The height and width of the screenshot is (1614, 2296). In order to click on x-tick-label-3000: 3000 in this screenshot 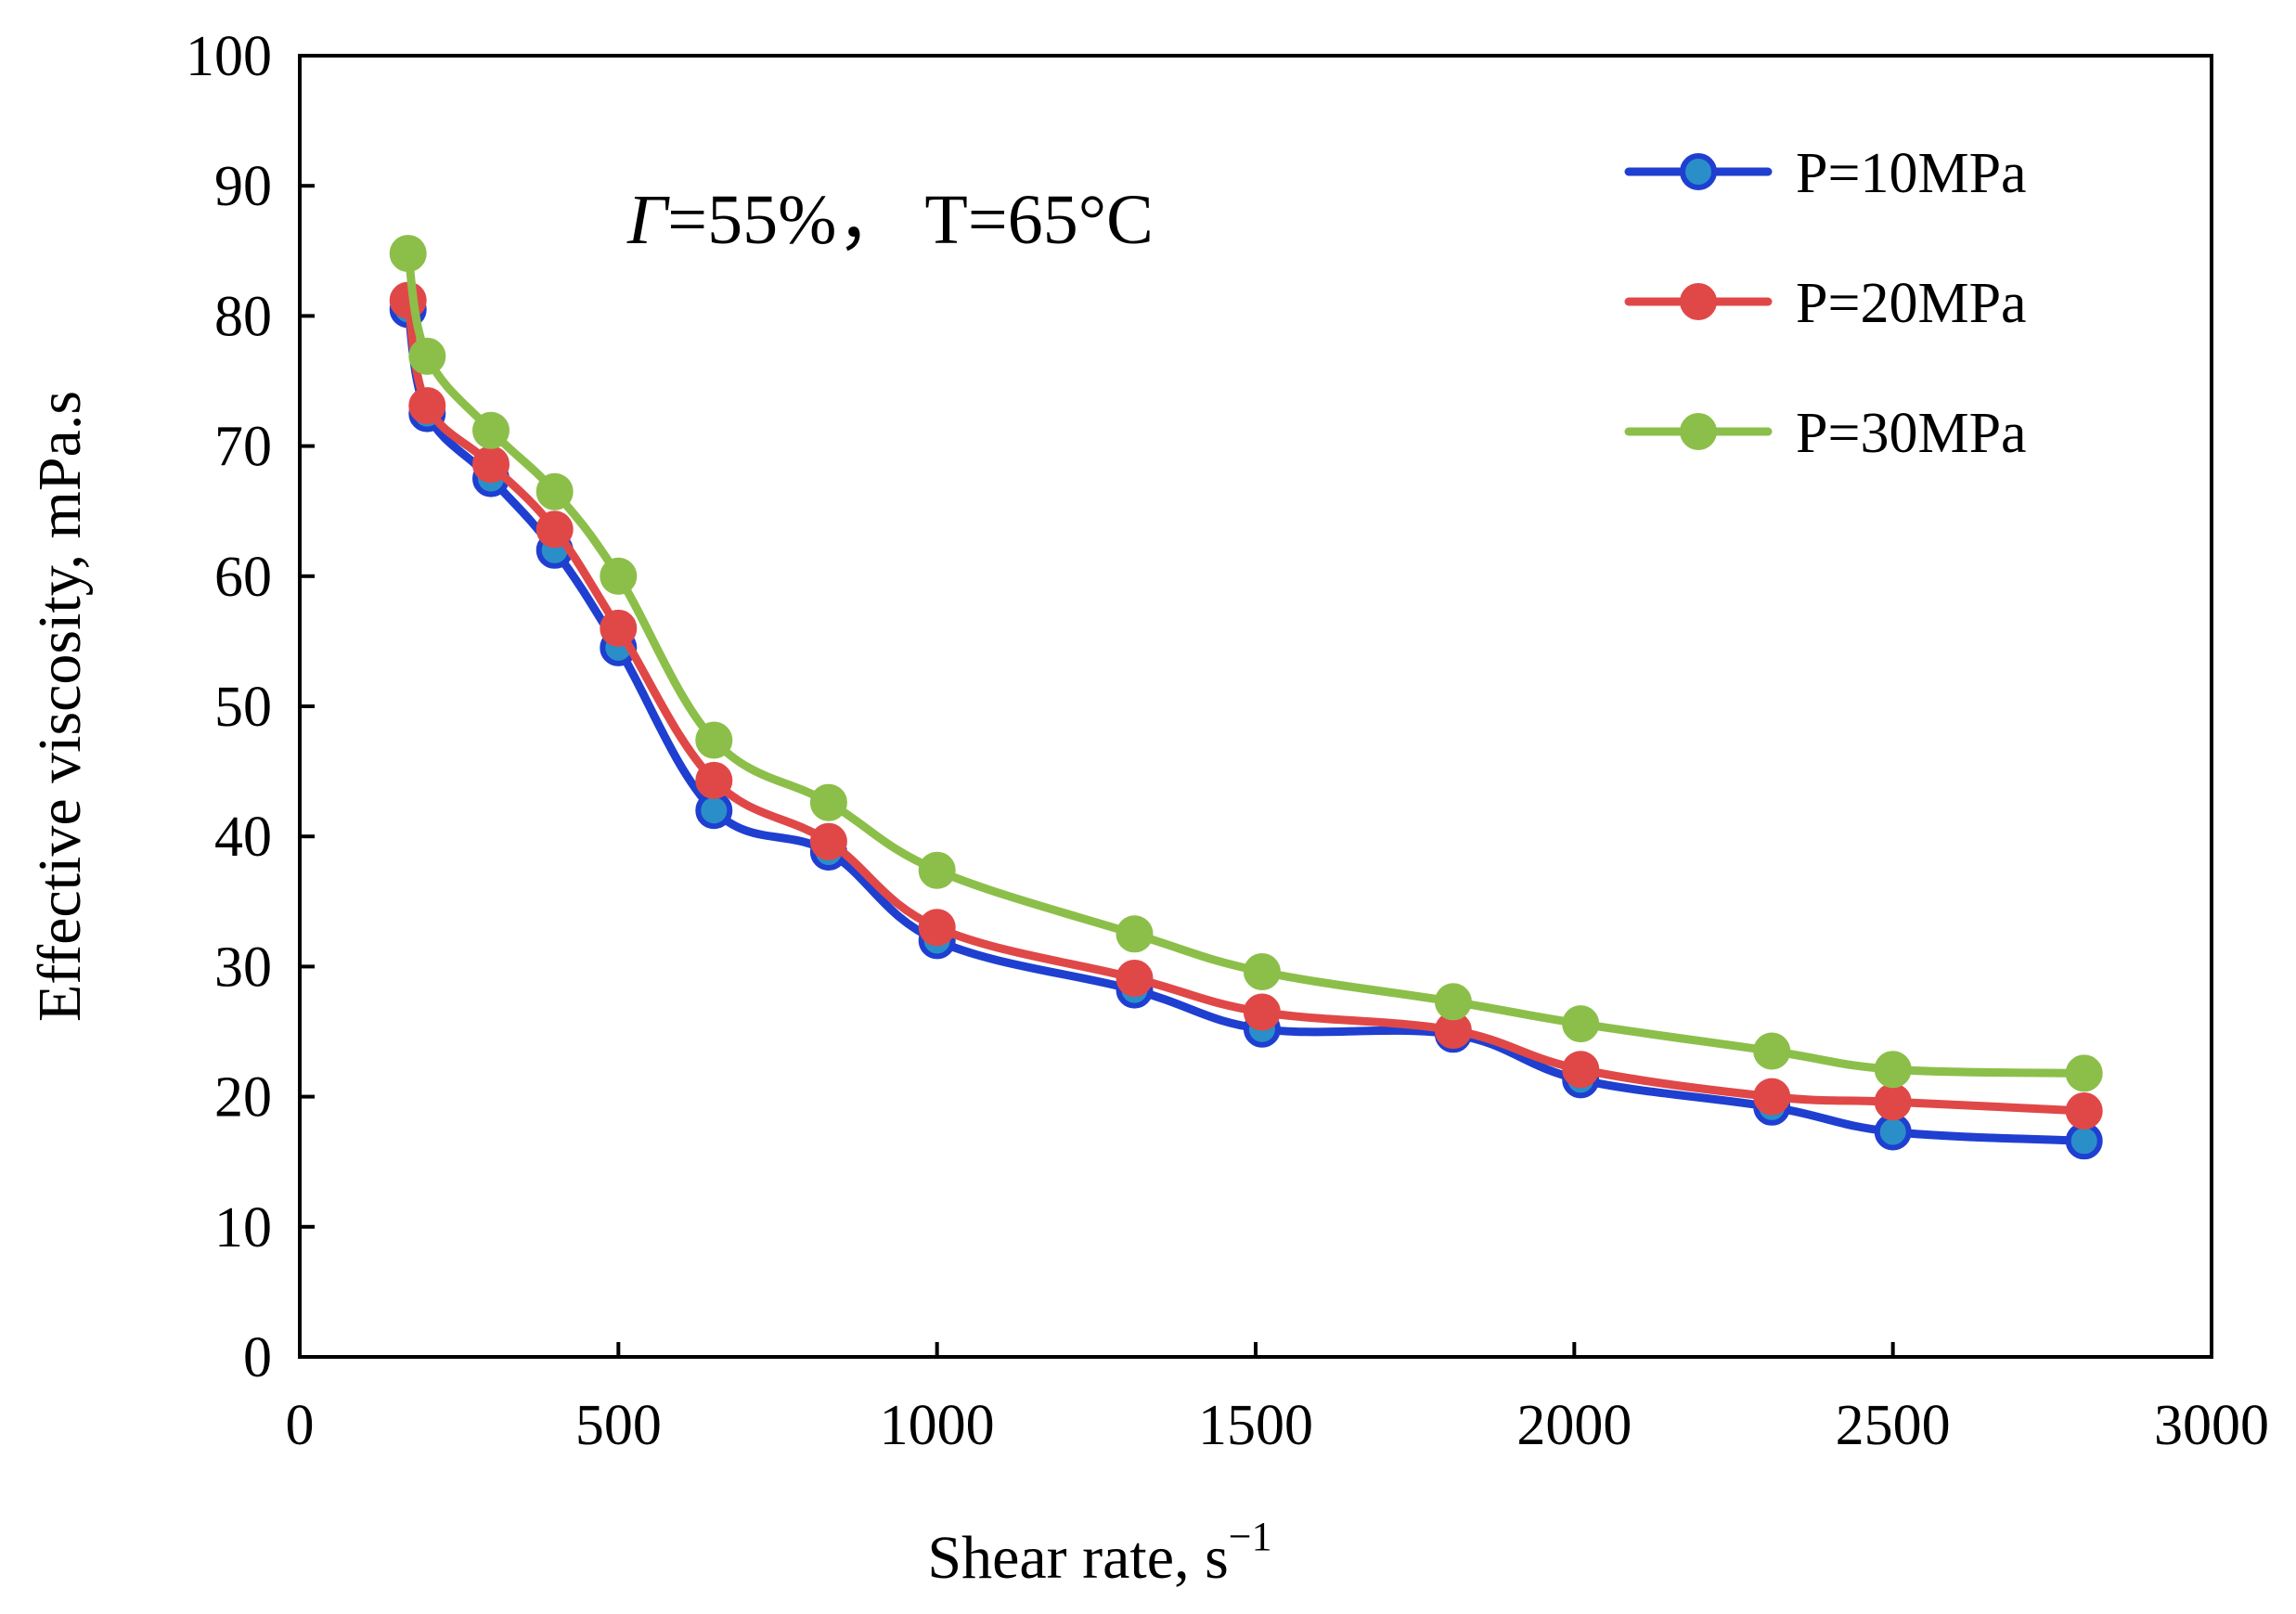, I will do `click(2211, 1425)`.